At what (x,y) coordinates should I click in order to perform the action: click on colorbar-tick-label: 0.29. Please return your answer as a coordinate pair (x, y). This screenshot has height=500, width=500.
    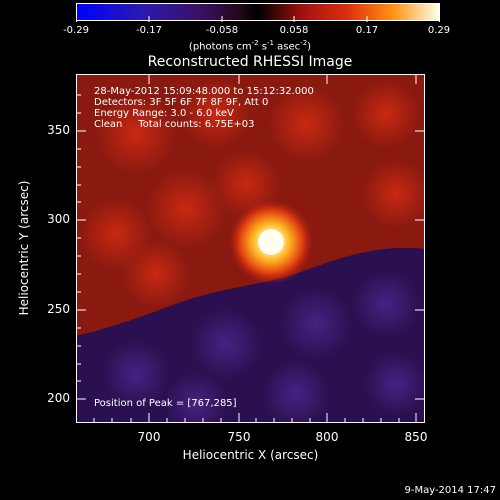
    Looking at the image, I should click on (439, 30).